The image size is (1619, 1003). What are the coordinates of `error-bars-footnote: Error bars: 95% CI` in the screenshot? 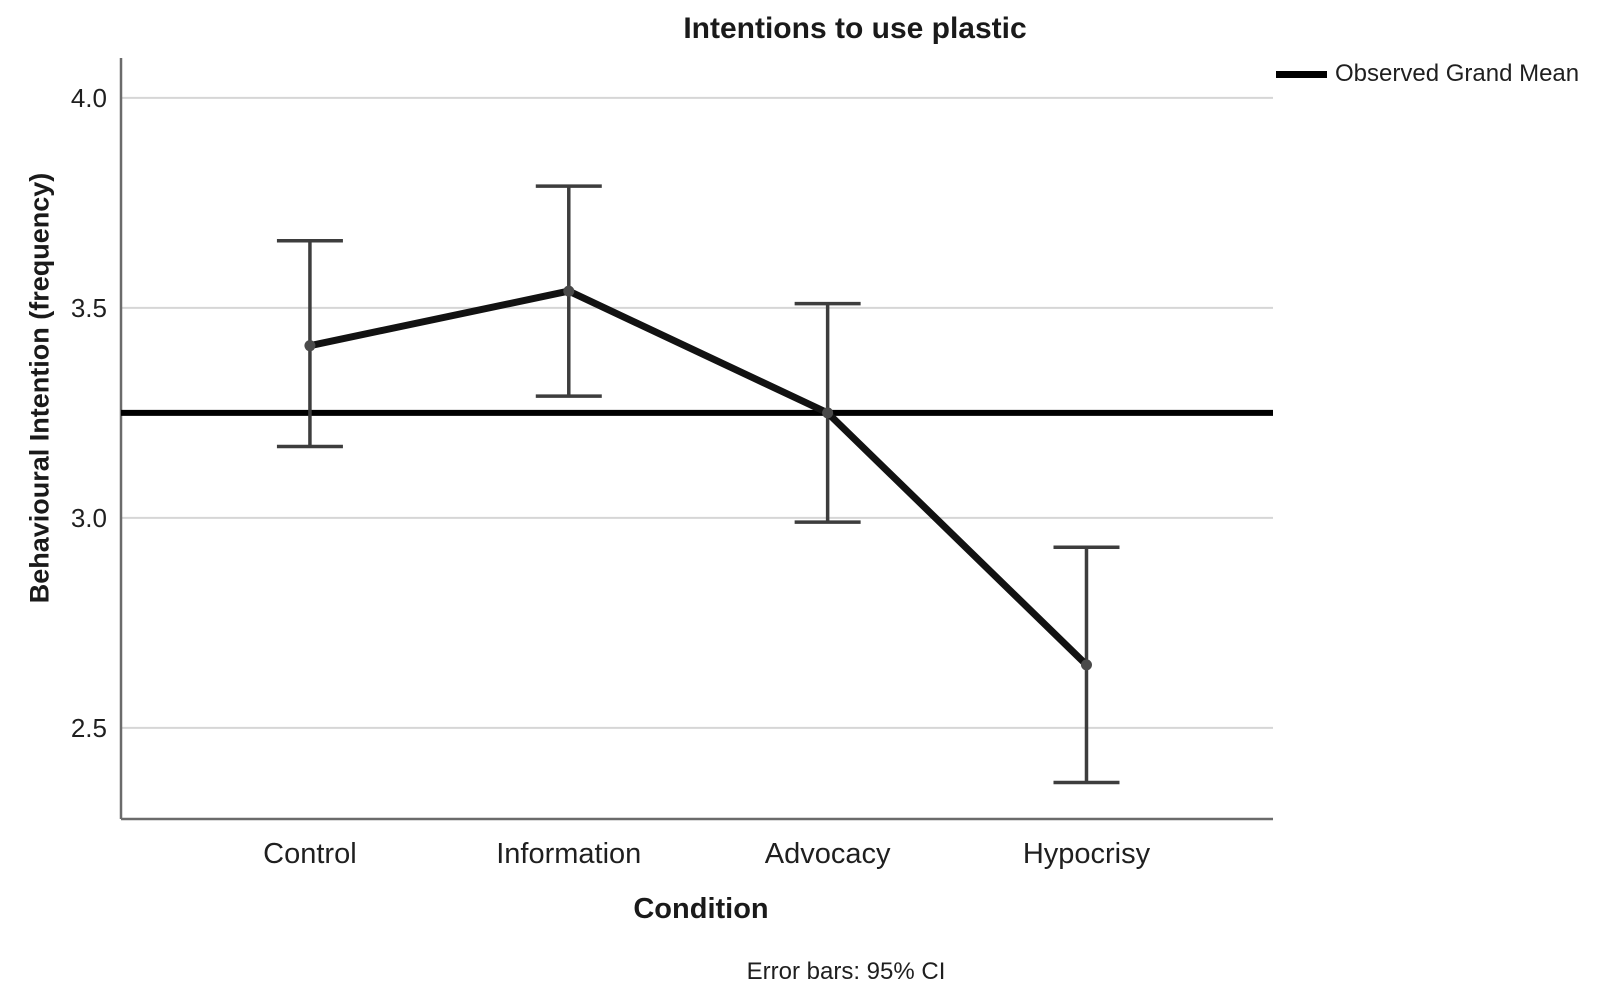 It's located at (846, 971).